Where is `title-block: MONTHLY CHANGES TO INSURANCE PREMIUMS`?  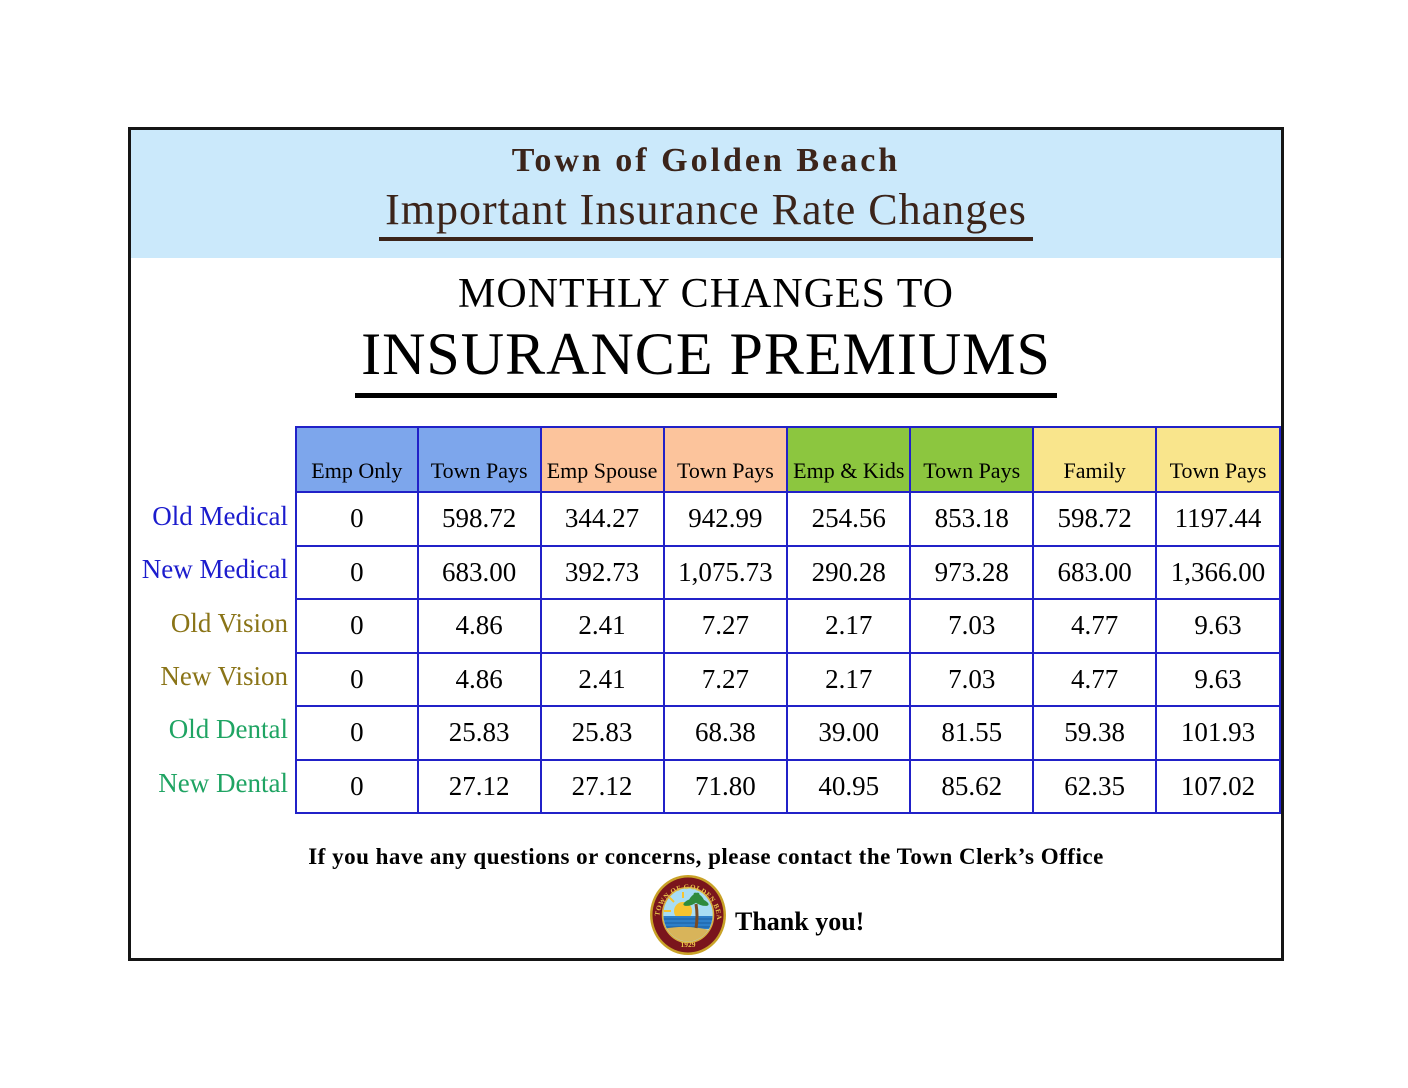
title-block: MONTHLY CHANGES TO INSURANCE PREMIUMS is located at coordinates (706, 334).